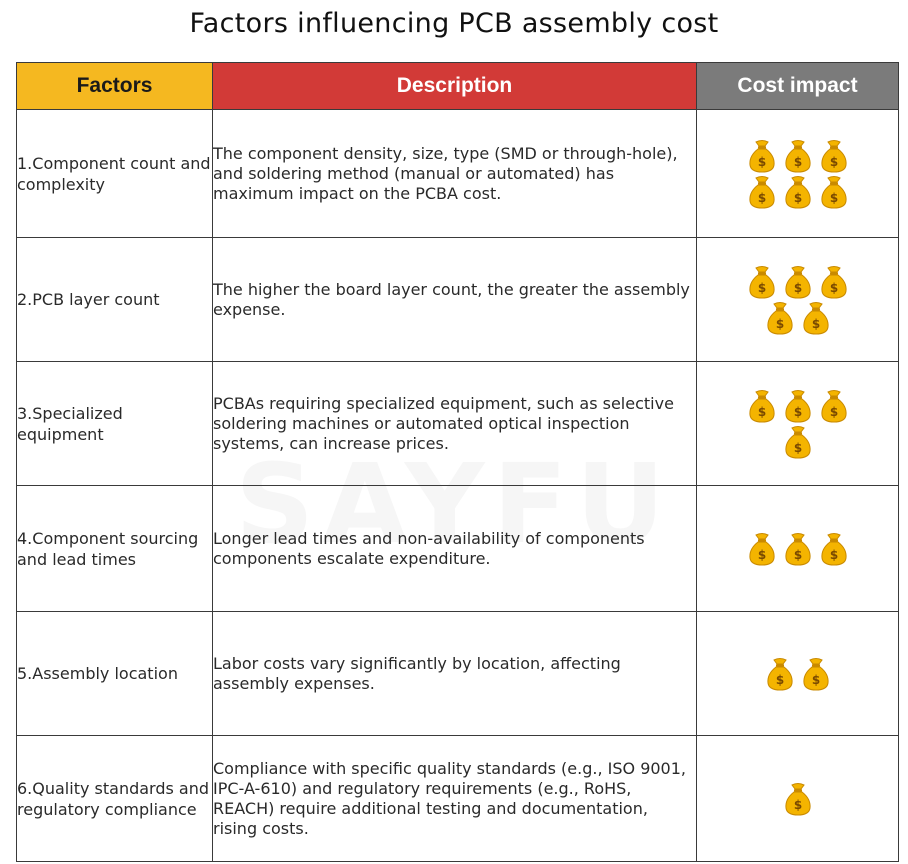  I want to click on cost-impact-cell: $ $ $, so click(797, 548).